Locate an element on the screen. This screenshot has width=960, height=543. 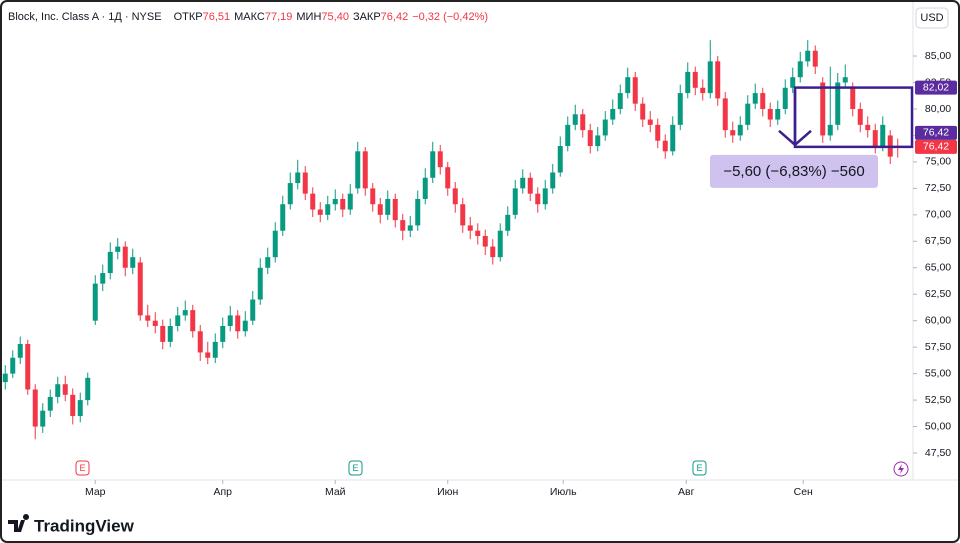
measure-box is located at coordinates (794, 171).